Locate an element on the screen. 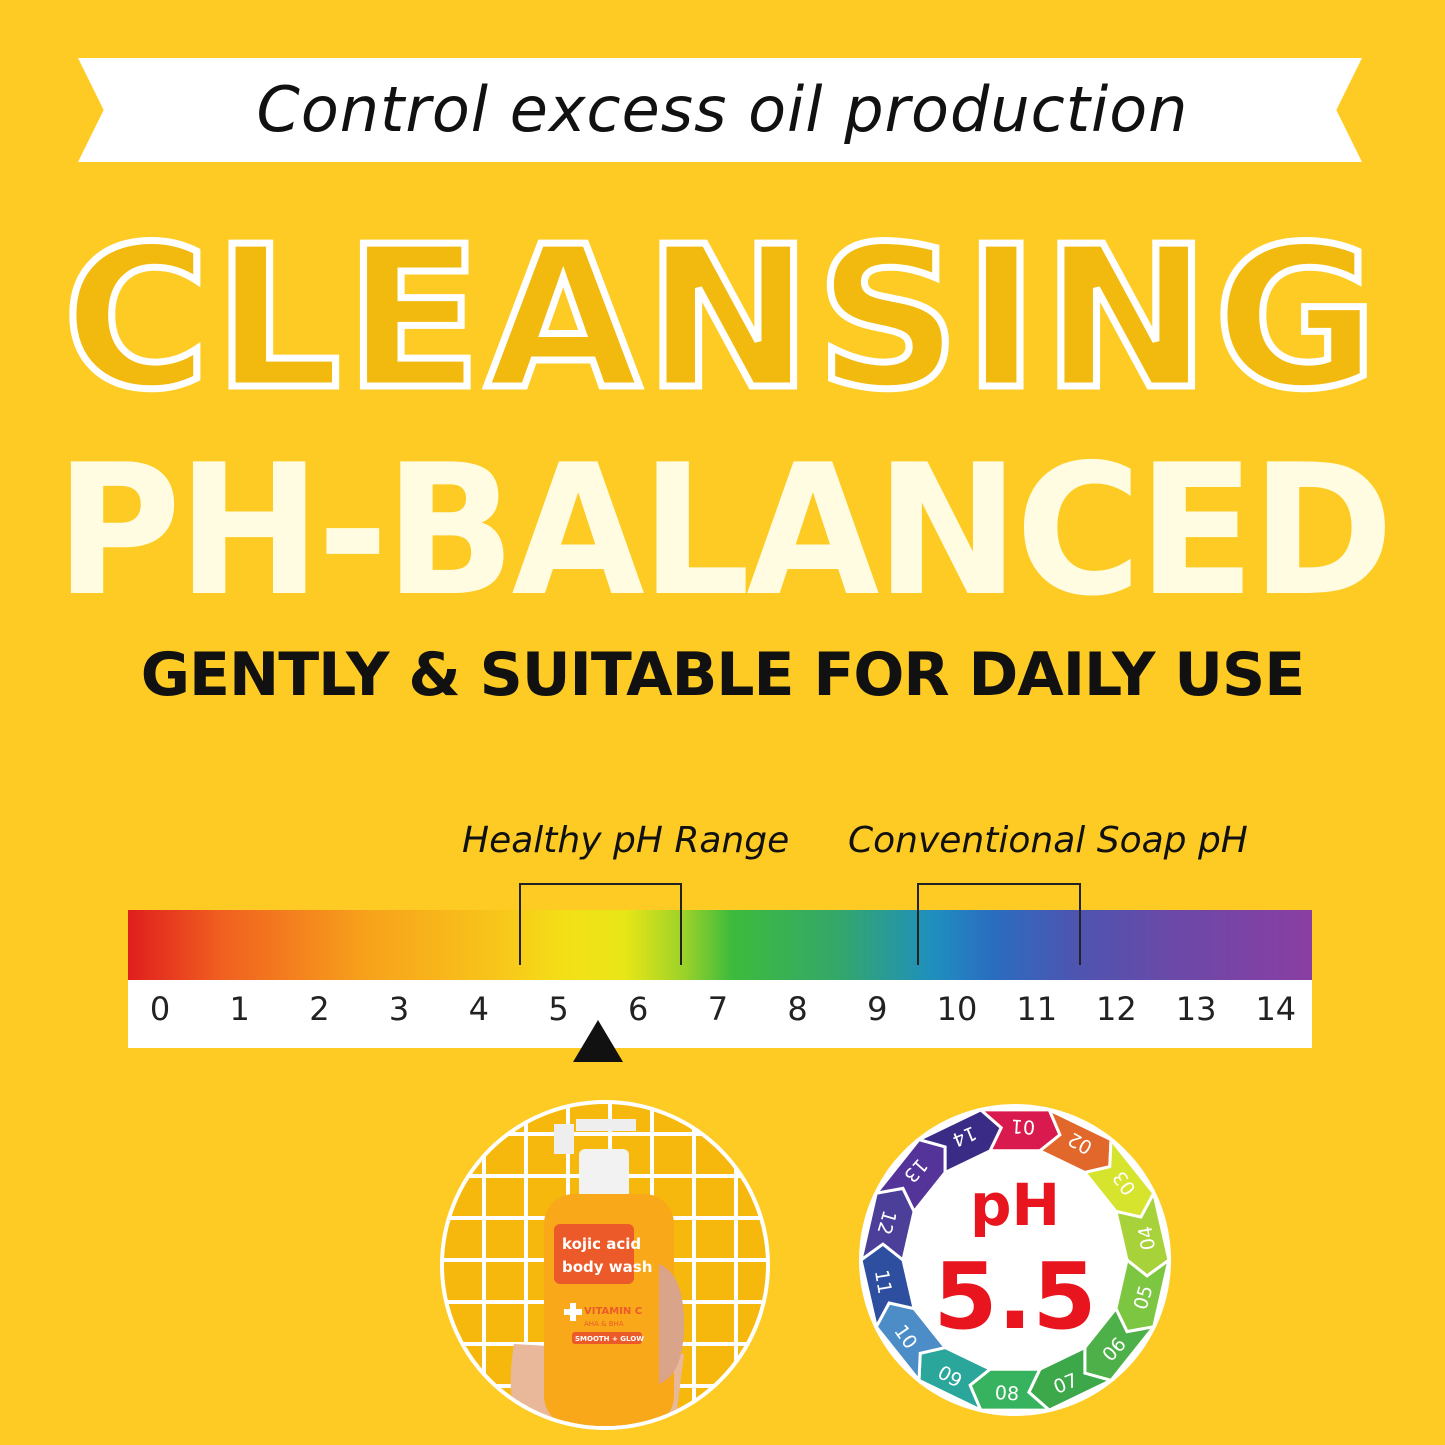  product-name-line2: body wash is located at coordinates (607, 1267).